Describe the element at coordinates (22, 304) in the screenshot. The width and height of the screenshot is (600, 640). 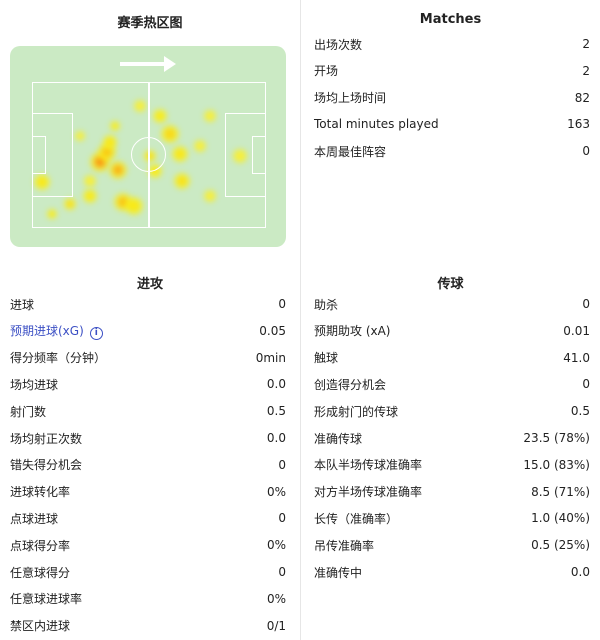
I see `stat-label: 进球` at that location.